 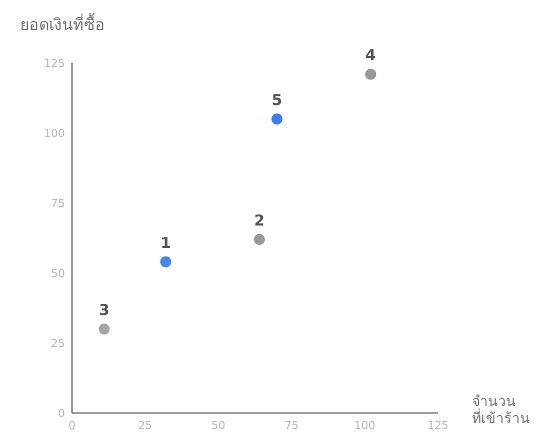 I want to click on annotation: 4, so click(x=370, y=55).